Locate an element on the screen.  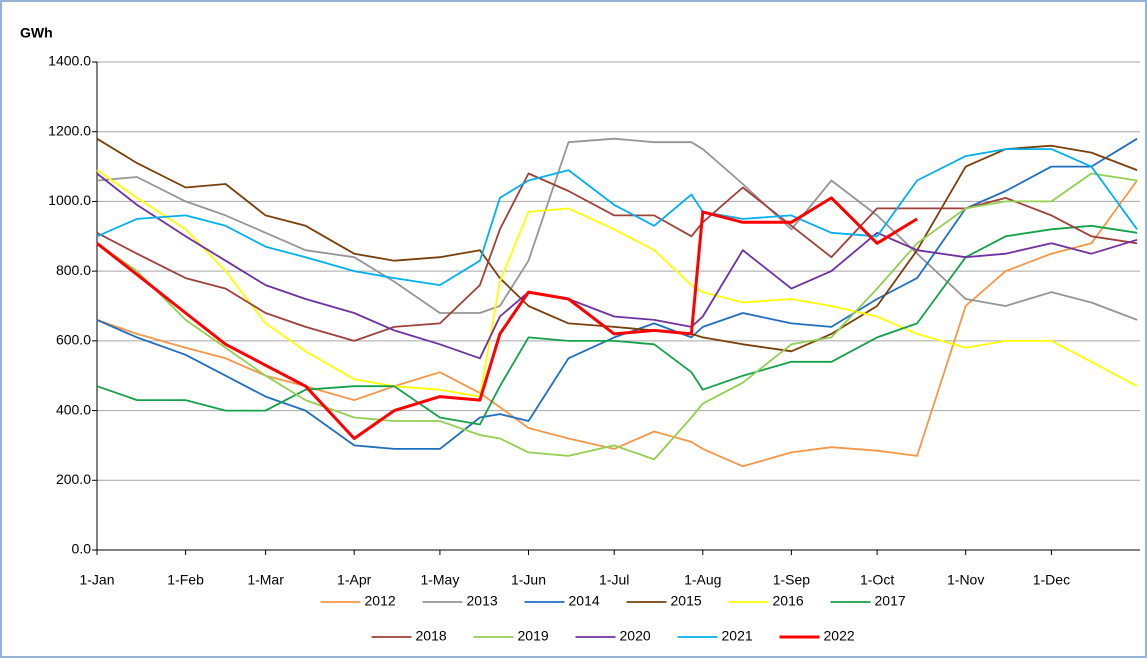
y-axis-label: GWh is located at coordinates (36, 33).